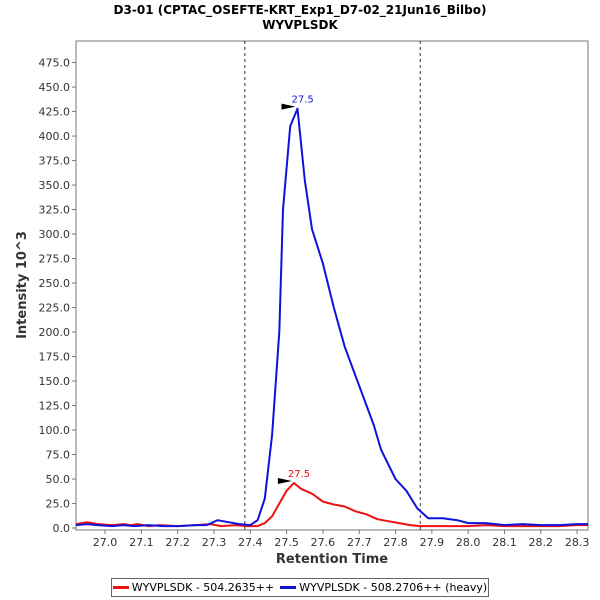 Image resolution: width=600 pixels, height=600 pixels. I want to click on legend-swatch-blue, so click(288, 587).